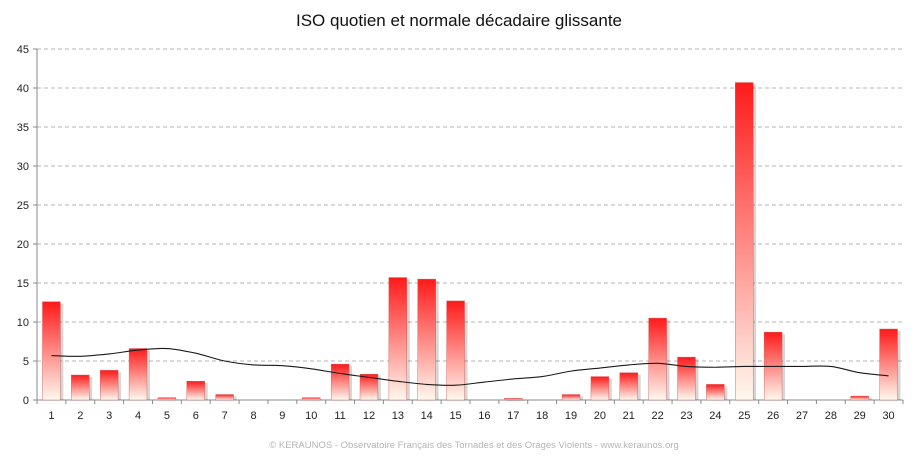 This screenshot has width=918, height=456. I want to click on bar-shadow, so click(516, 400).